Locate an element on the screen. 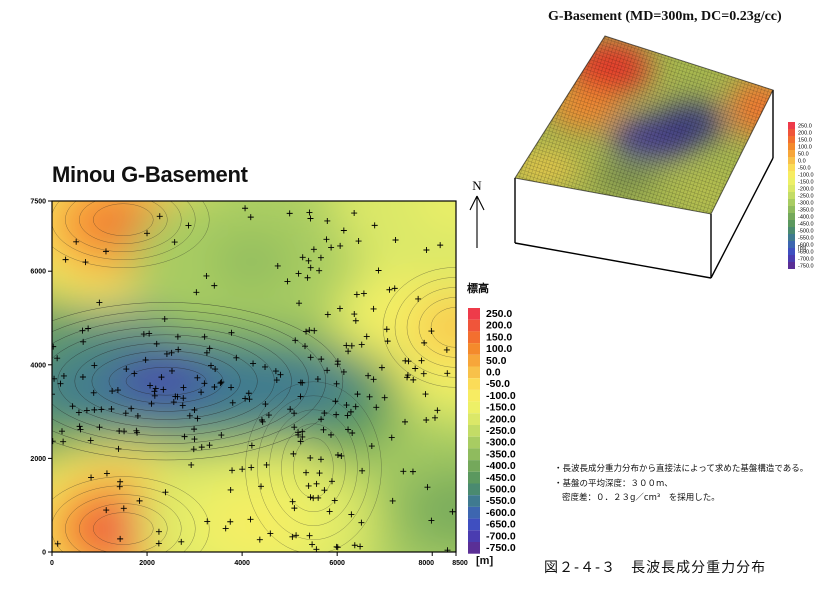 This screenshot has height=595, width=836. note-line-2: ・基盤の平均深度：３００m、 is located at coordinates (613, 484).